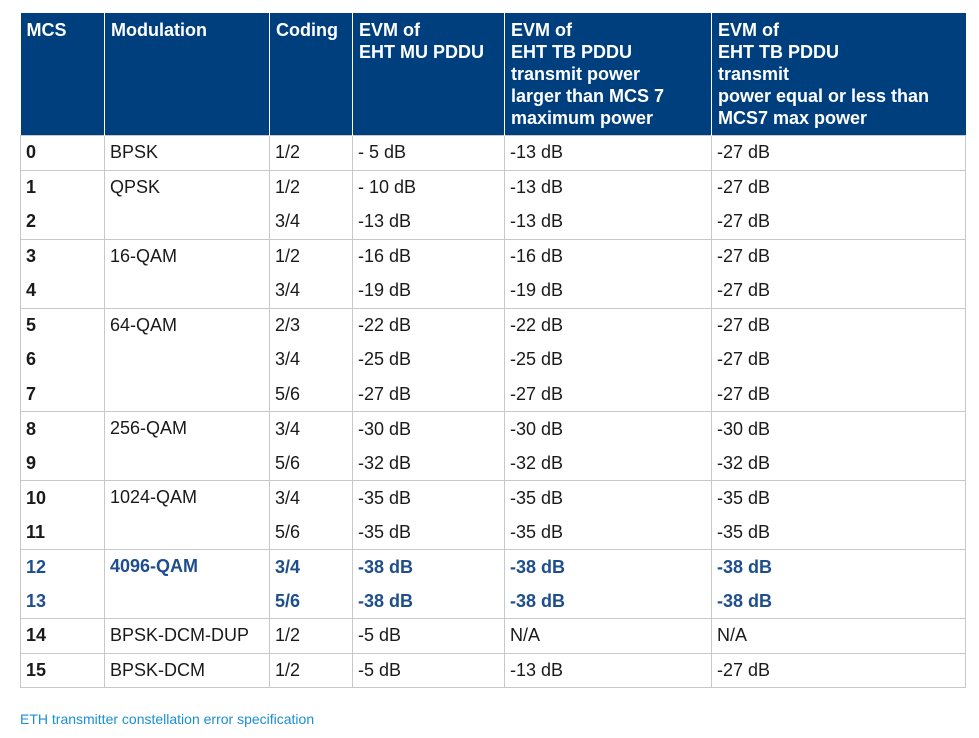  What do you see at coordinates (838, 601) in the screenshot?
I see `cell-evm-tb-small: -38 dB` at bounding box center [838, 601].